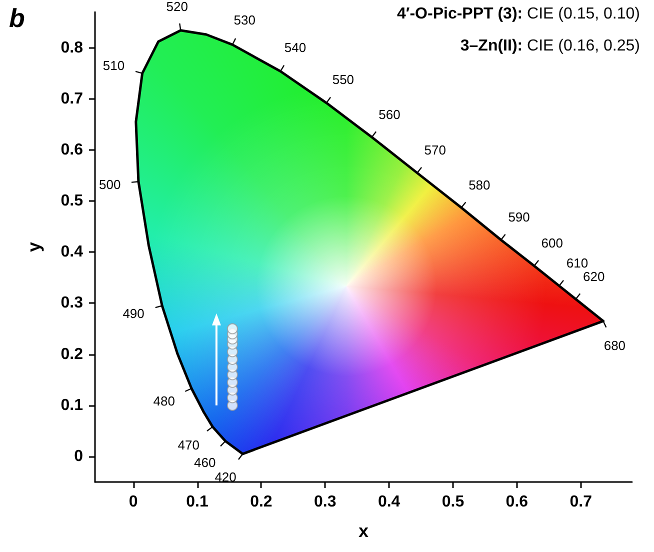 The image size is (654, 552). Describe the element at coordinates (79, 456) in the screenshot. I see `y-tick-label: 0` at that location.